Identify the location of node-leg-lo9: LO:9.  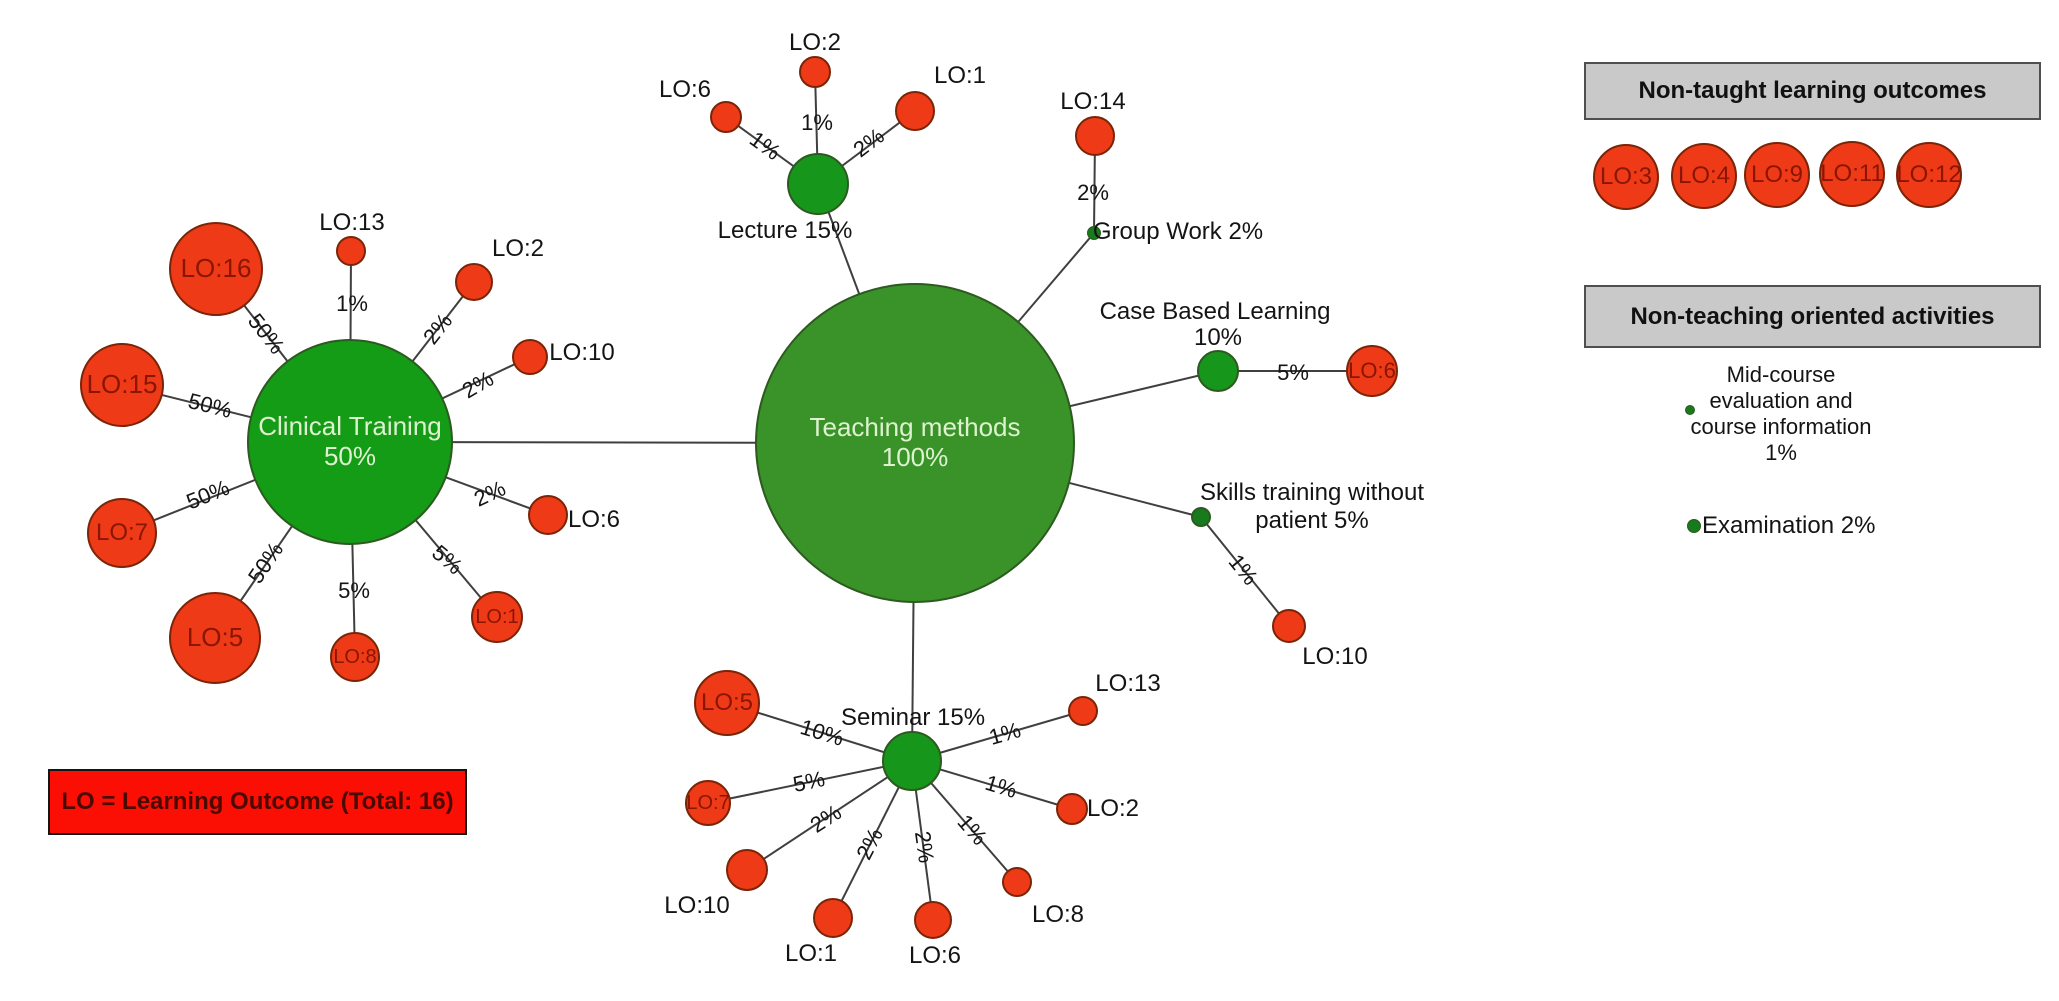
(1777, 175).